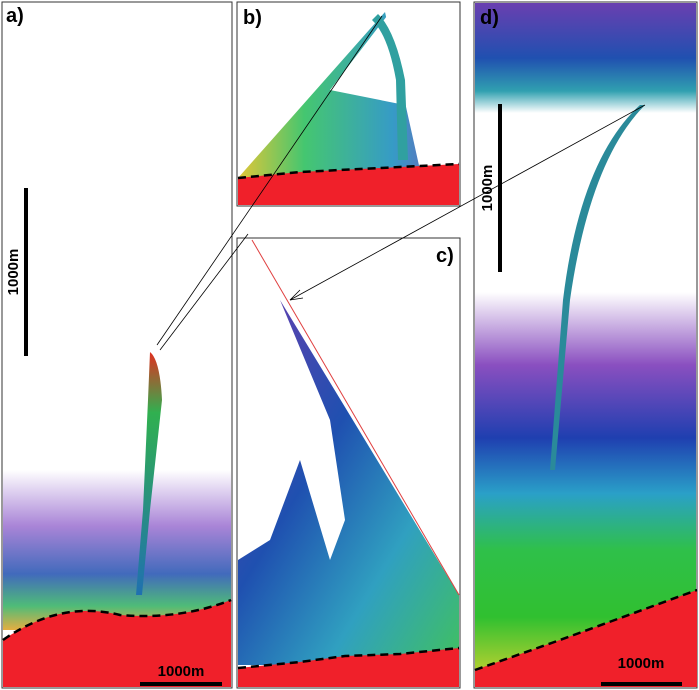  What do you see at coordinates (585, 58) in the screenshot?
I see `surface-layer` at bounding box center [585, 58].